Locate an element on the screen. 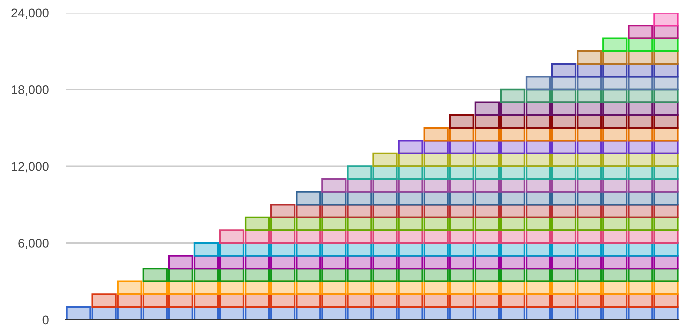  y-tick-label: 0 is located at coordinates (45, 320).